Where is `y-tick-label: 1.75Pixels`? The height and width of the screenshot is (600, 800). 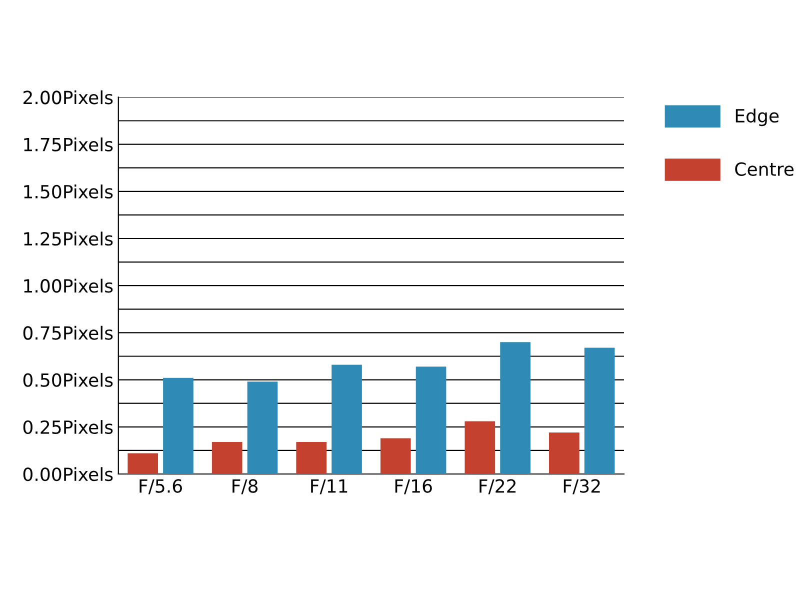 y-tick-label: 1.75Pixels is located at coordinates (68, 144).